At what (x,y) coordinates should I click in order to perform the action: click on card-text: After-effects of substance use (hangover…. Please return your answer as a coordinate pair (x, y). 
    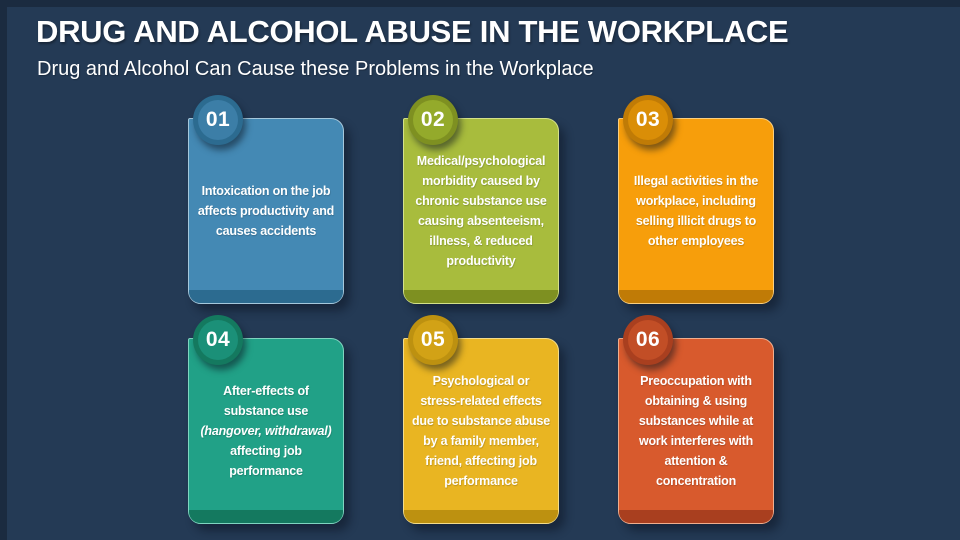
    Looking at the image, I should click on (266, 431).